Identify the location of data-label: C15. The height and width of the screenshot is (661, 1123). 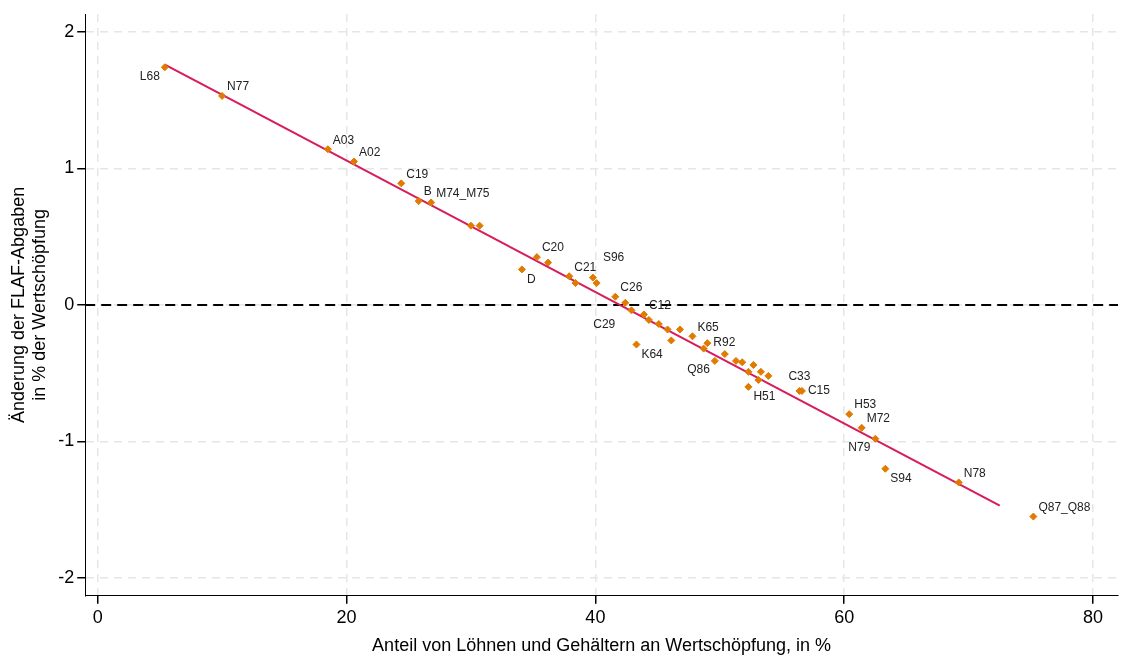
(819, 390).